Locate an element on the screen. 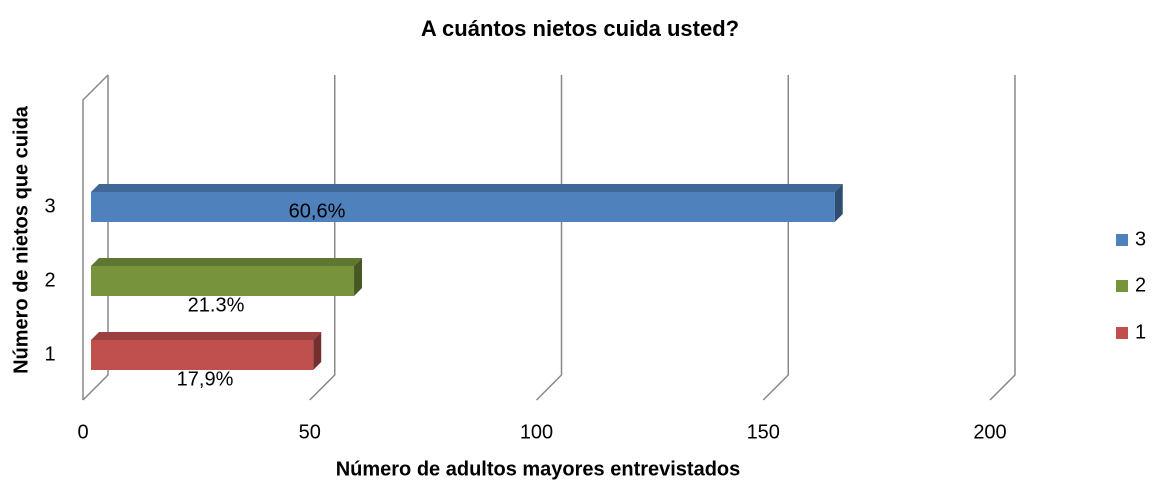  x-axis-label: Número de adultos mayores entrevistados is located at coordinates (538, 469).